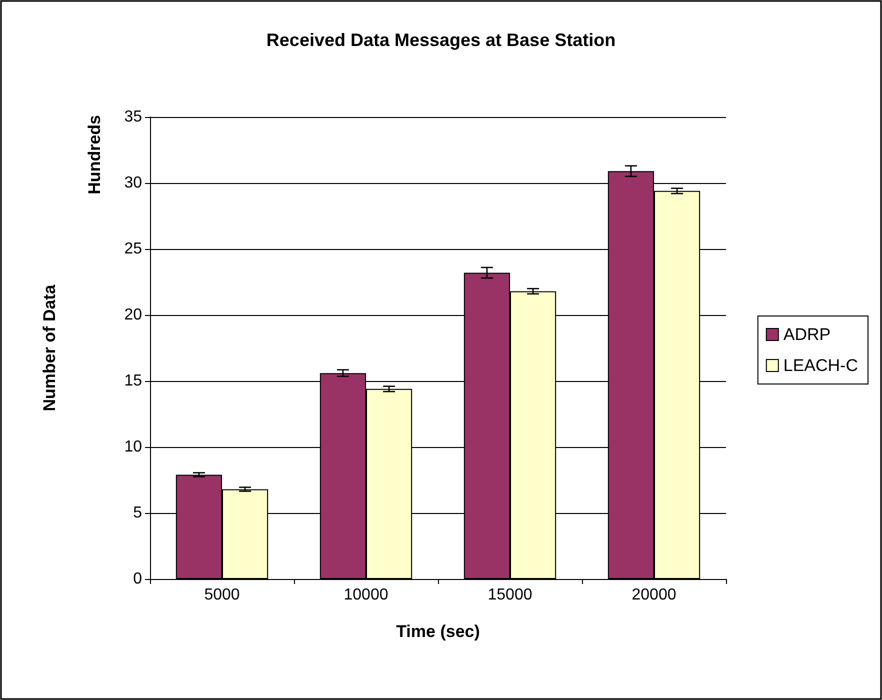 The height and width of the screenshot is (700, 882). I want to click on x-axis-title: Time (sec), so click(438, 631).